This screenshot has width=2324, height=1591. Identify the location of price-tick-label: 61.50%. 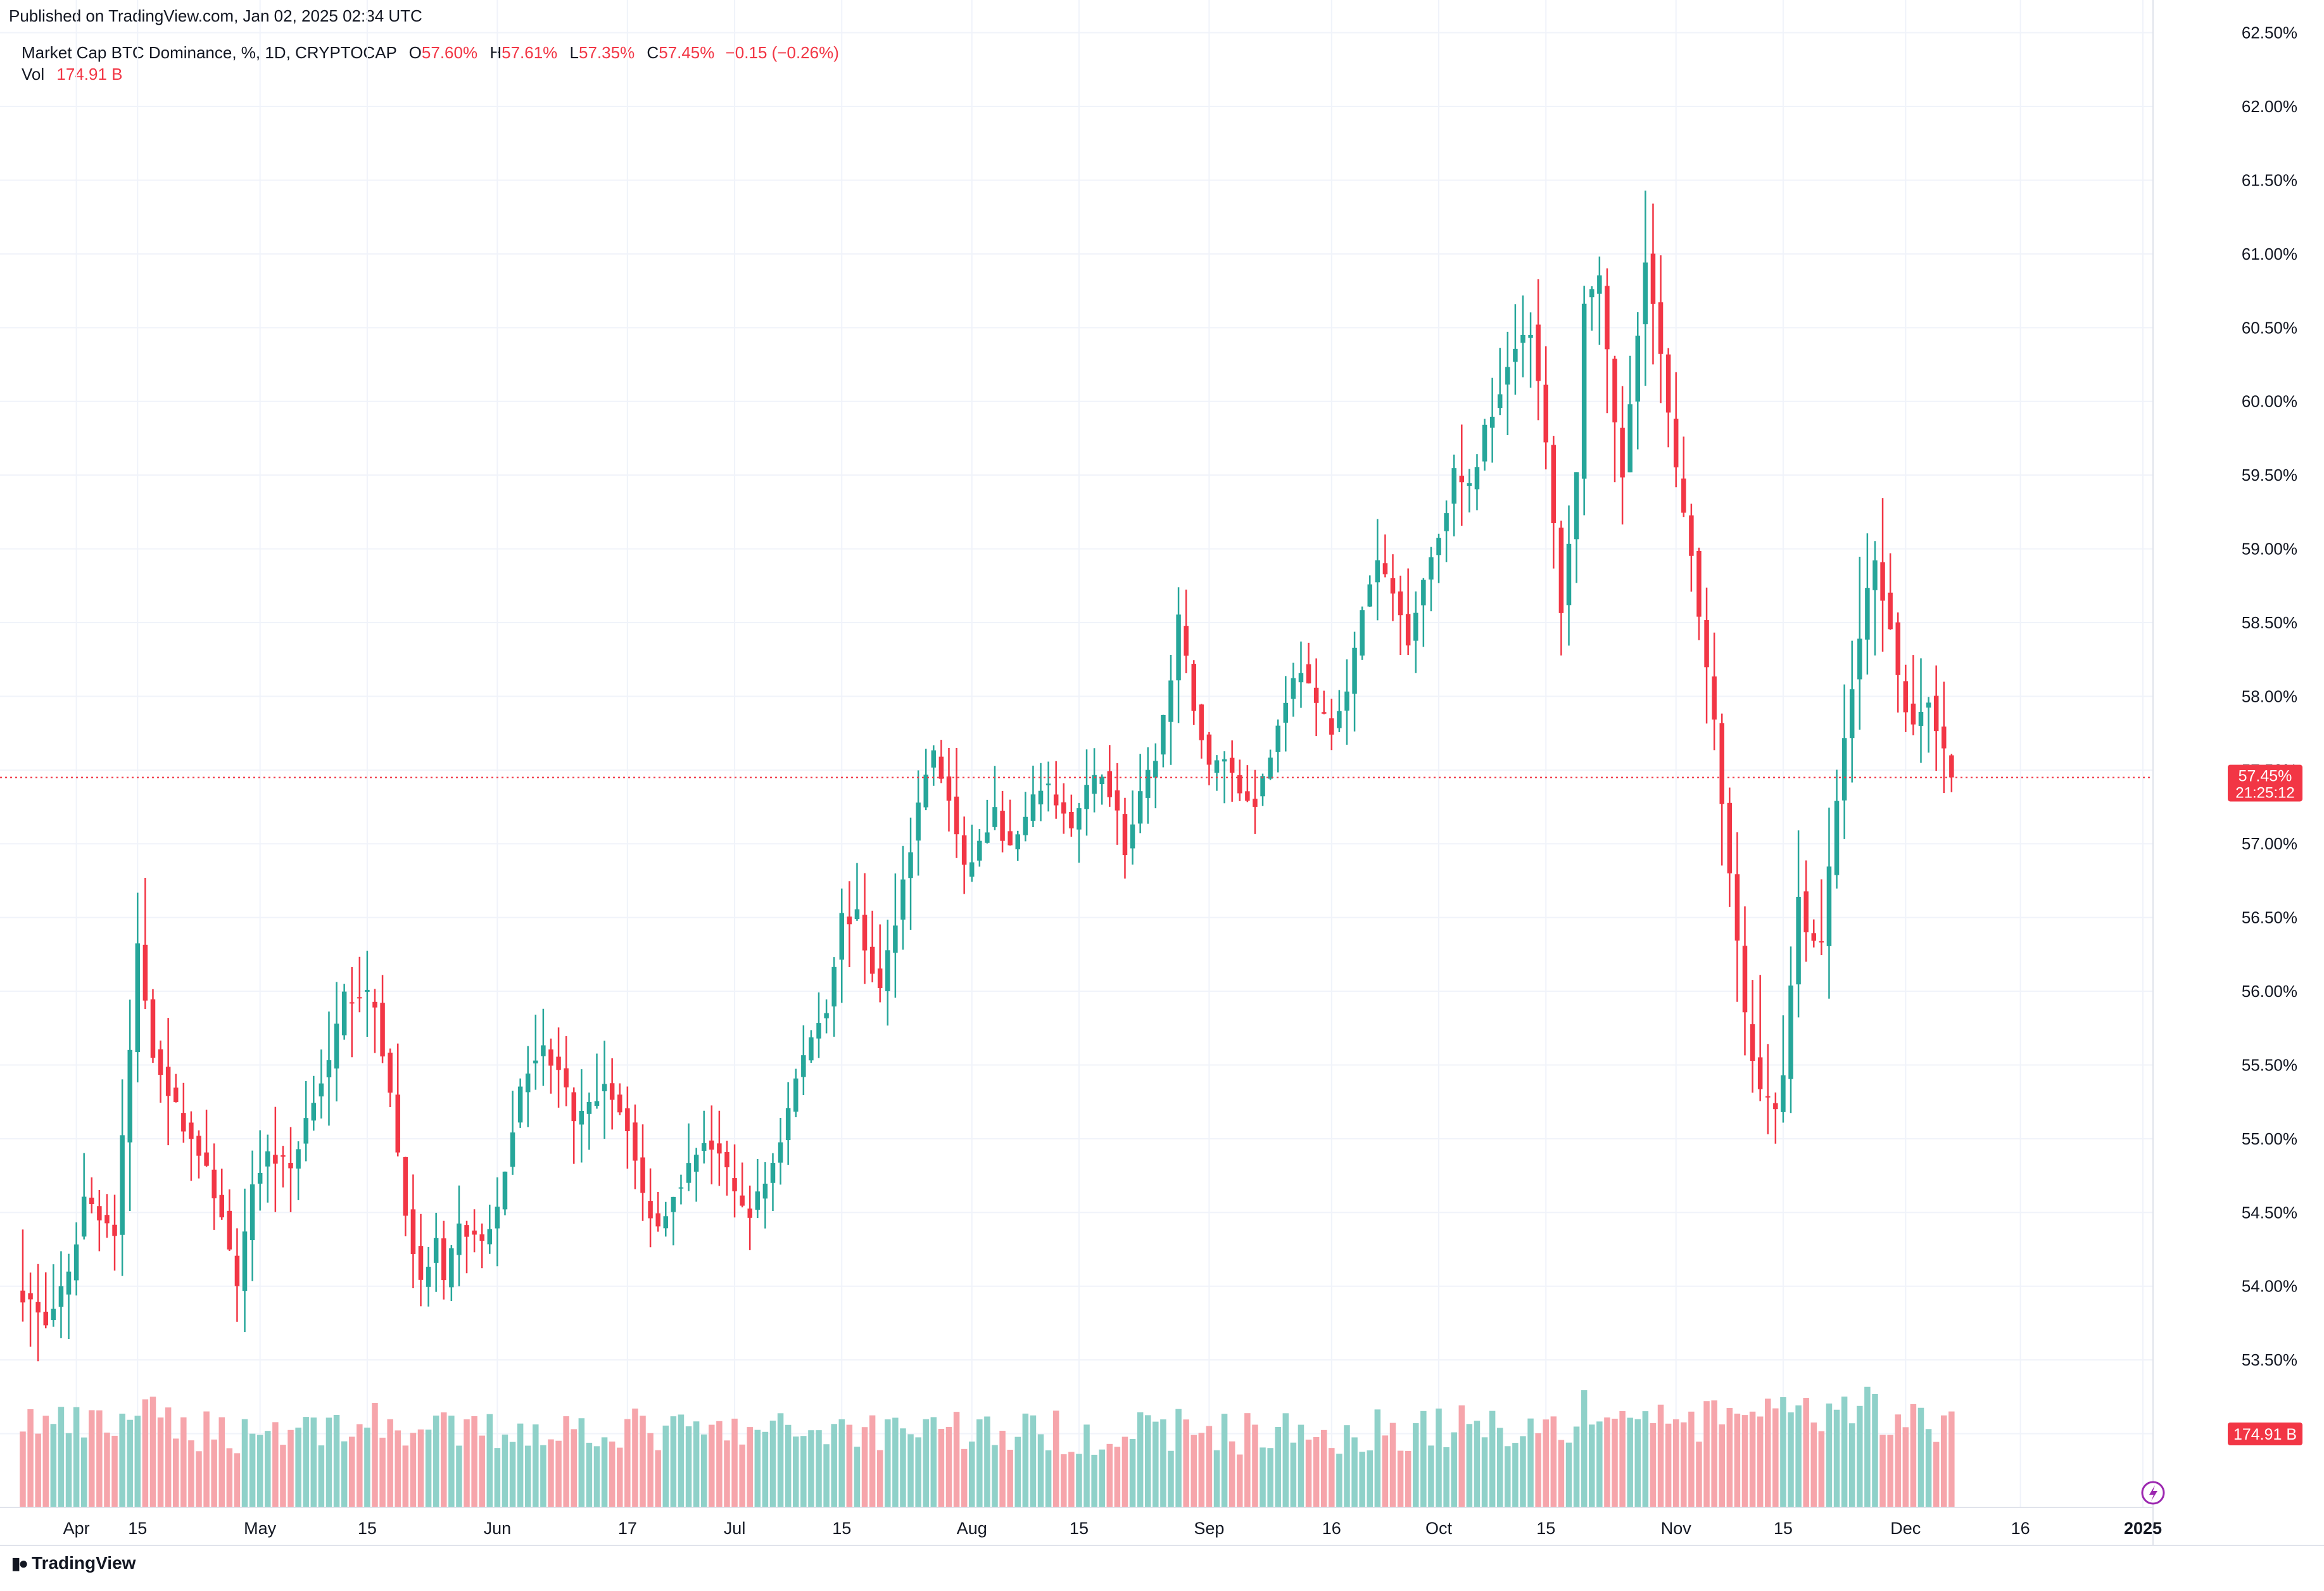
(2269, 179).